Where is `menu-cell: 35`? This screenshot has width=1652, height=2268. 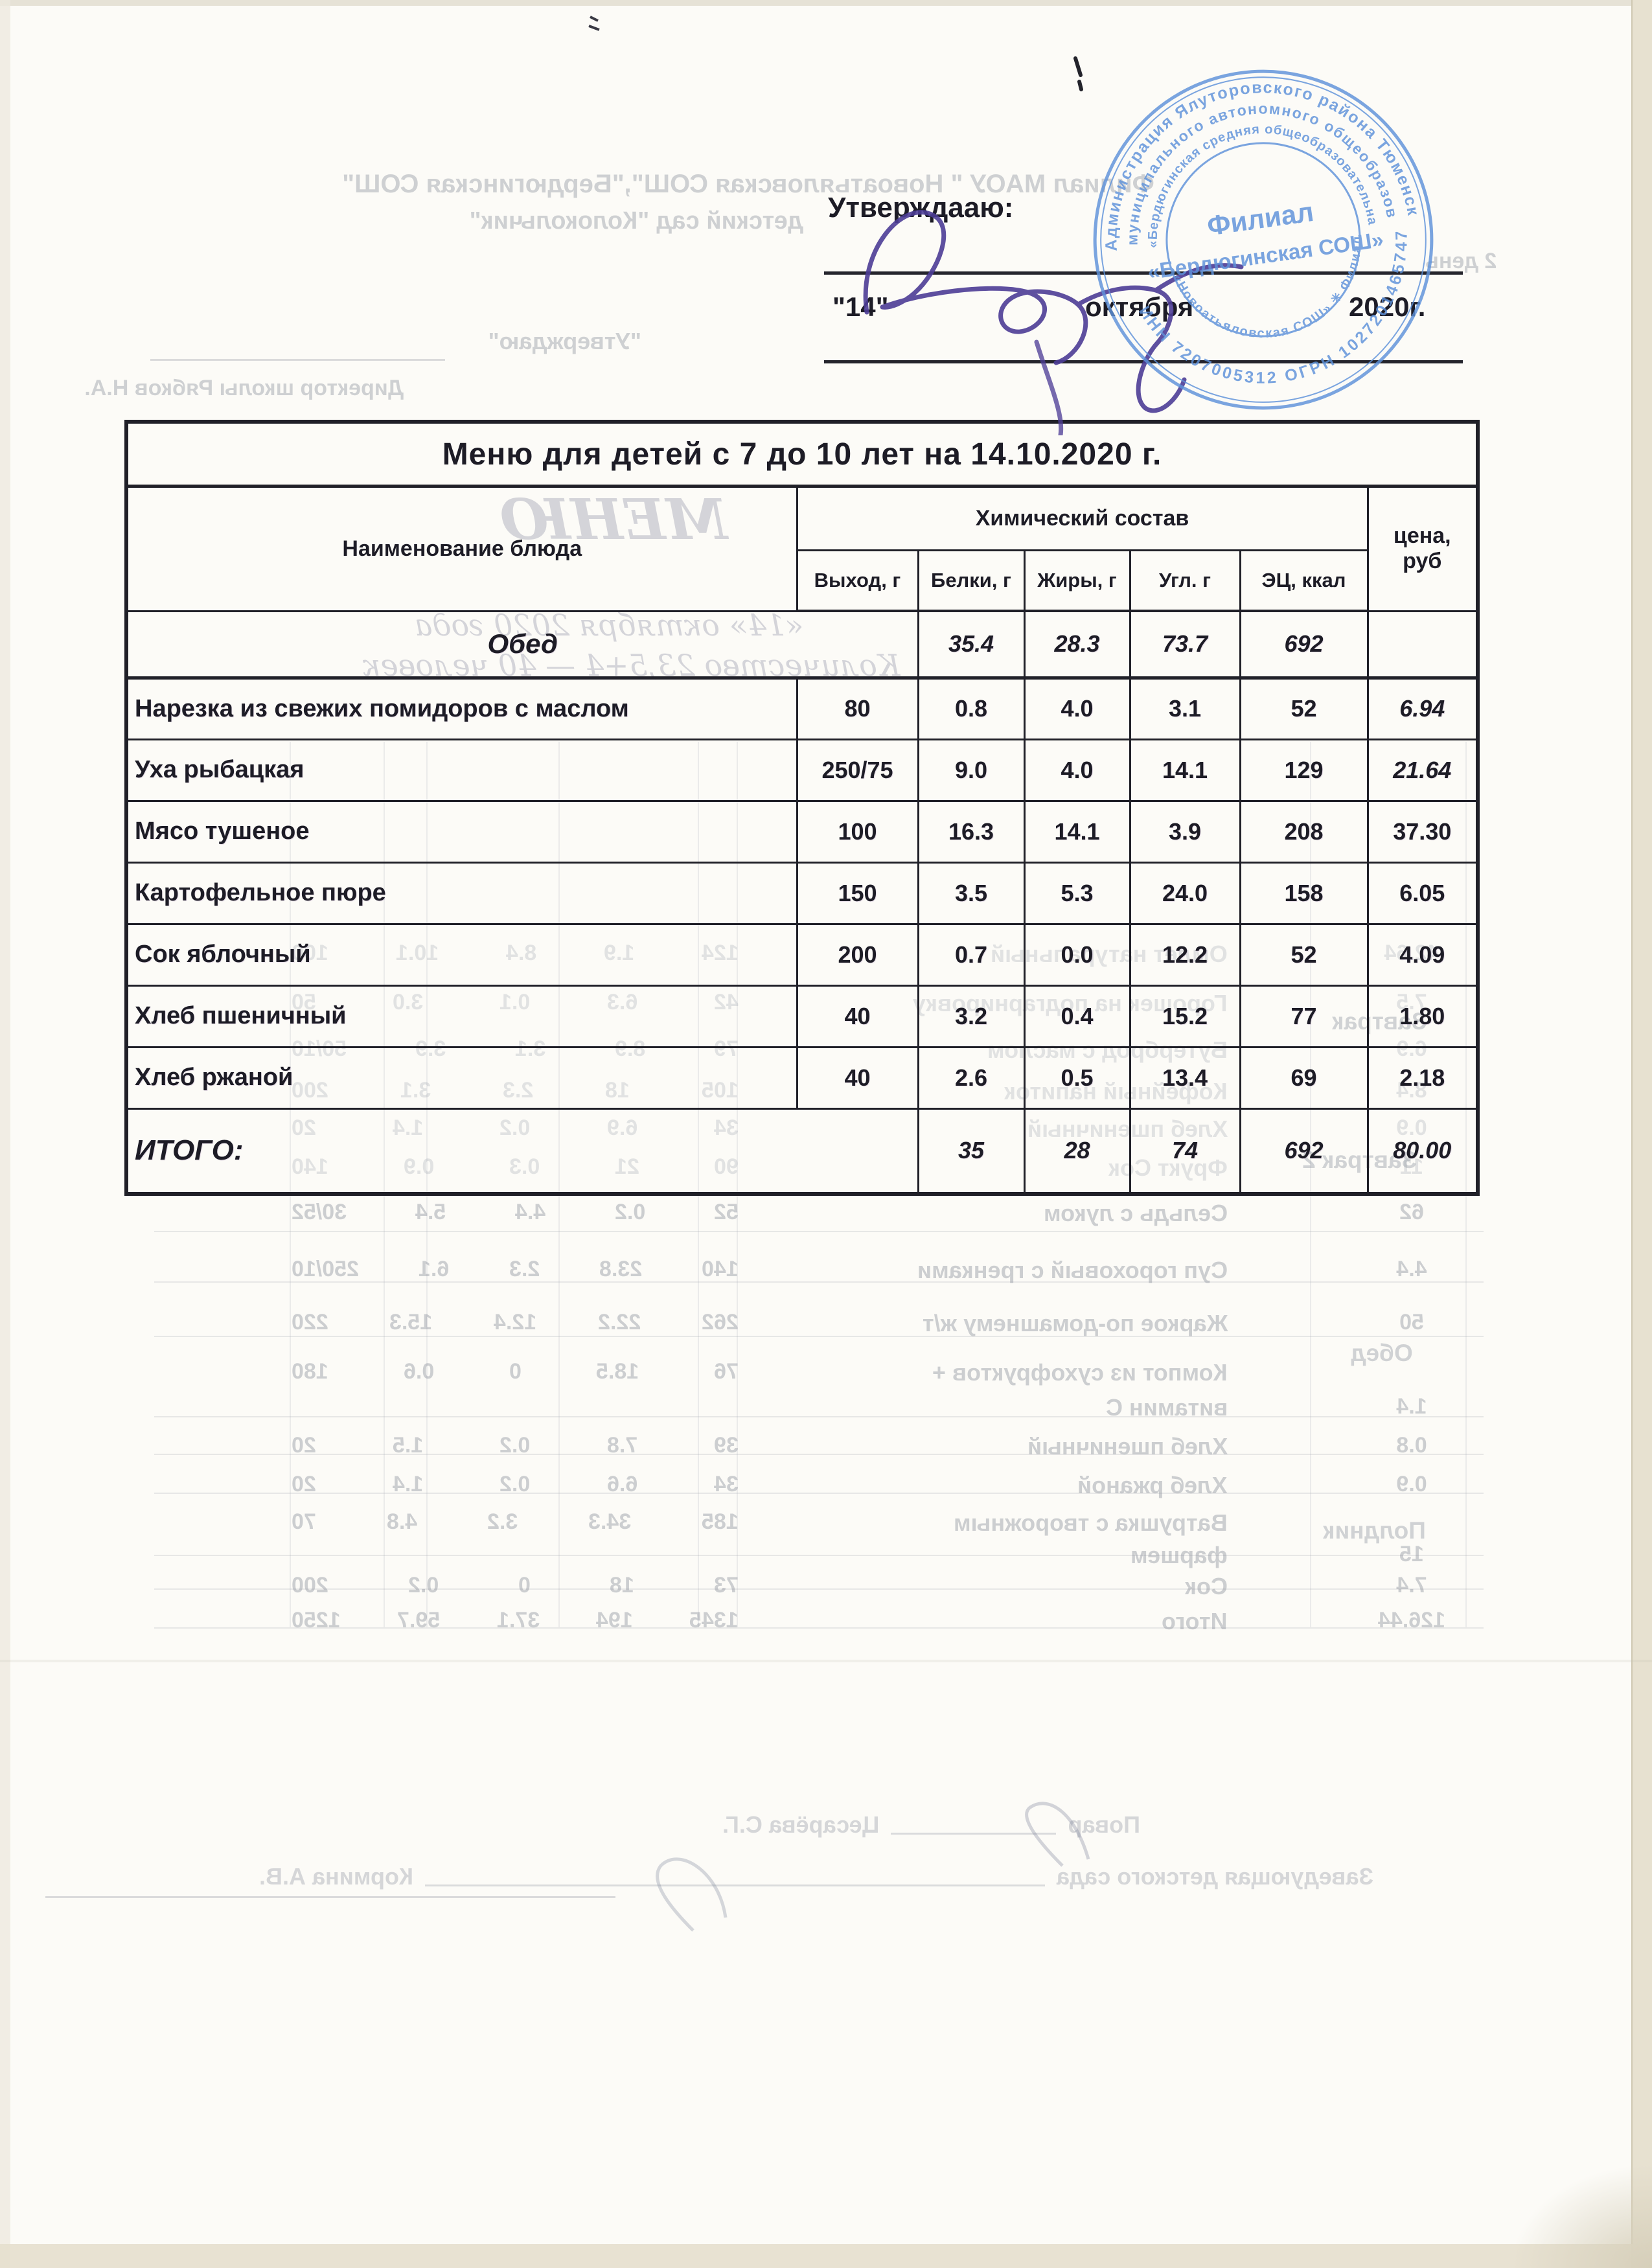 menu-cell: 35 is located at coordinates (971, 1151).